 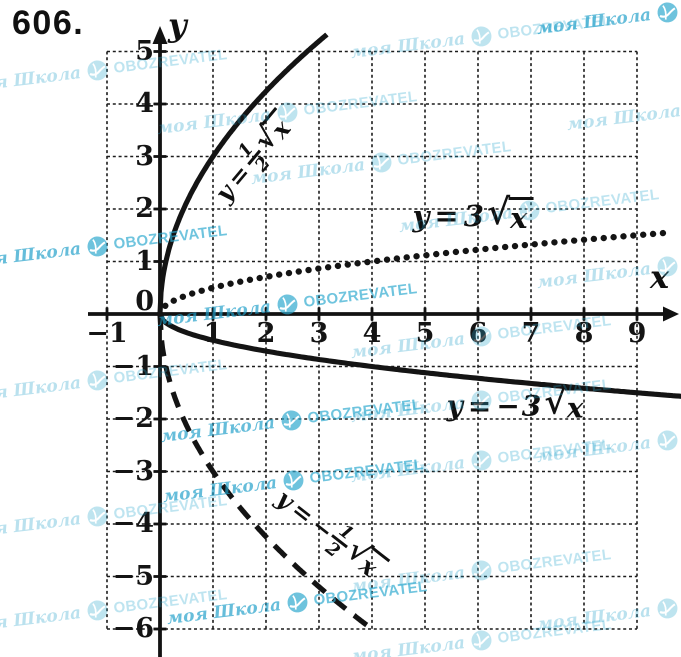 What do you see at coordinates (243, 173) in the screenshot?
I see `curve-steep-solid` at bounding box center [243, 173].